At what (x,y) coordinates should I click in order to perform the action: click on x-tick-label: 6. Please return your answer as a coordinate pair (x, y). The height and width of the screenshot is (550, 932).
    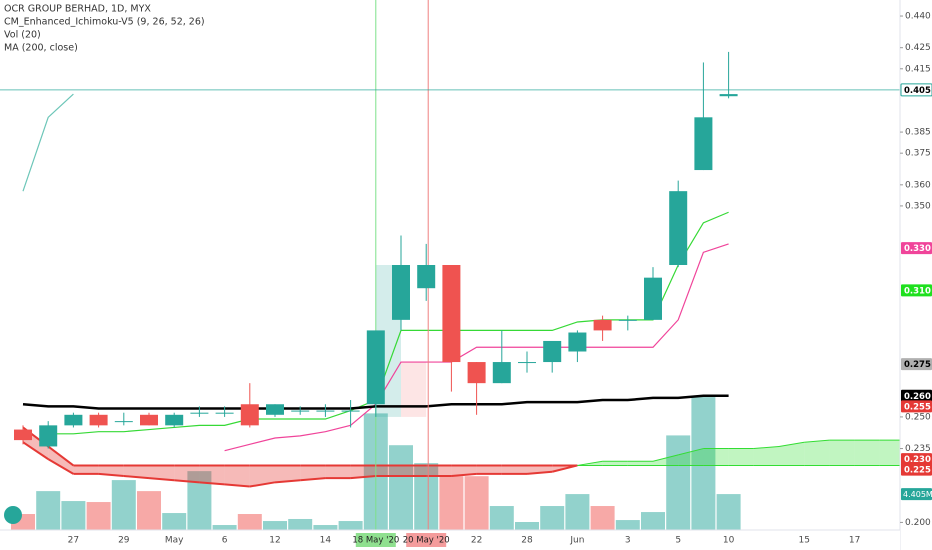
    Looking at the image, I should click on (225, 541).